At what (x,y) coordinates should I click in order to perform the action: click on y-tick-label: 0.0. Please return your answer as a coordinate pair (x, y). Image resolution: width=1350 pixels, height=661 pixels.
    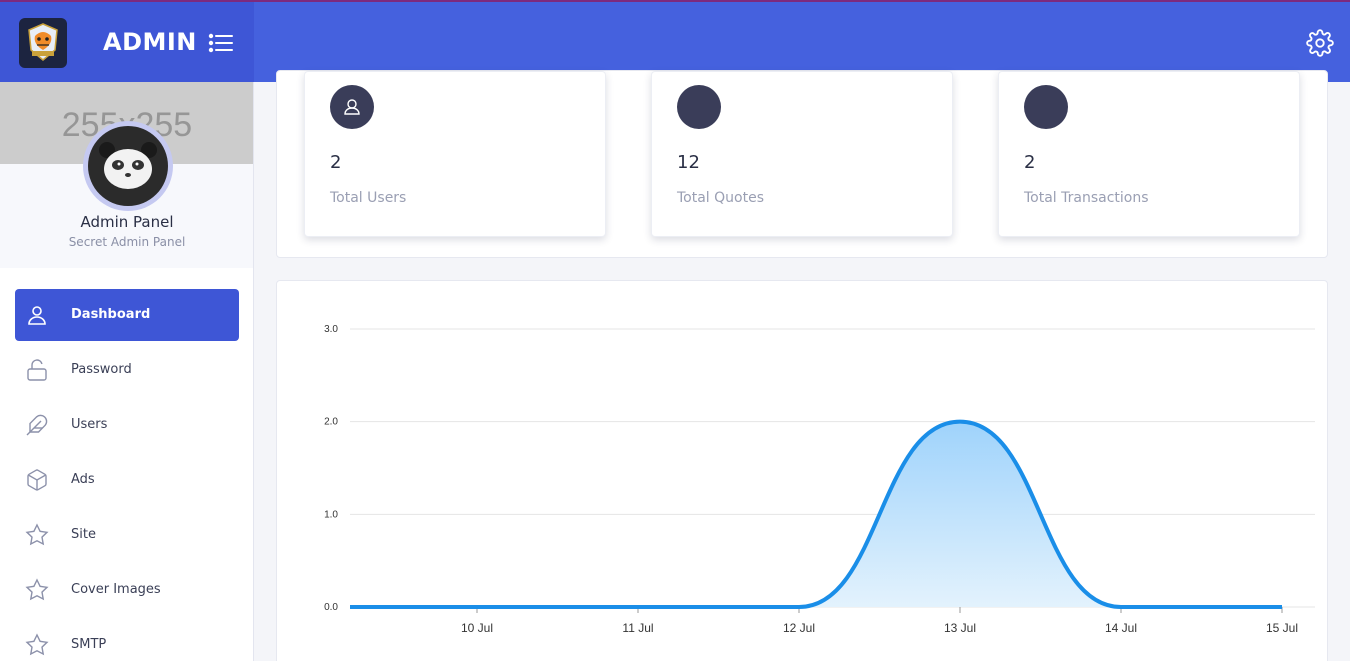
    Looking at the image, I should click on (331, 607).